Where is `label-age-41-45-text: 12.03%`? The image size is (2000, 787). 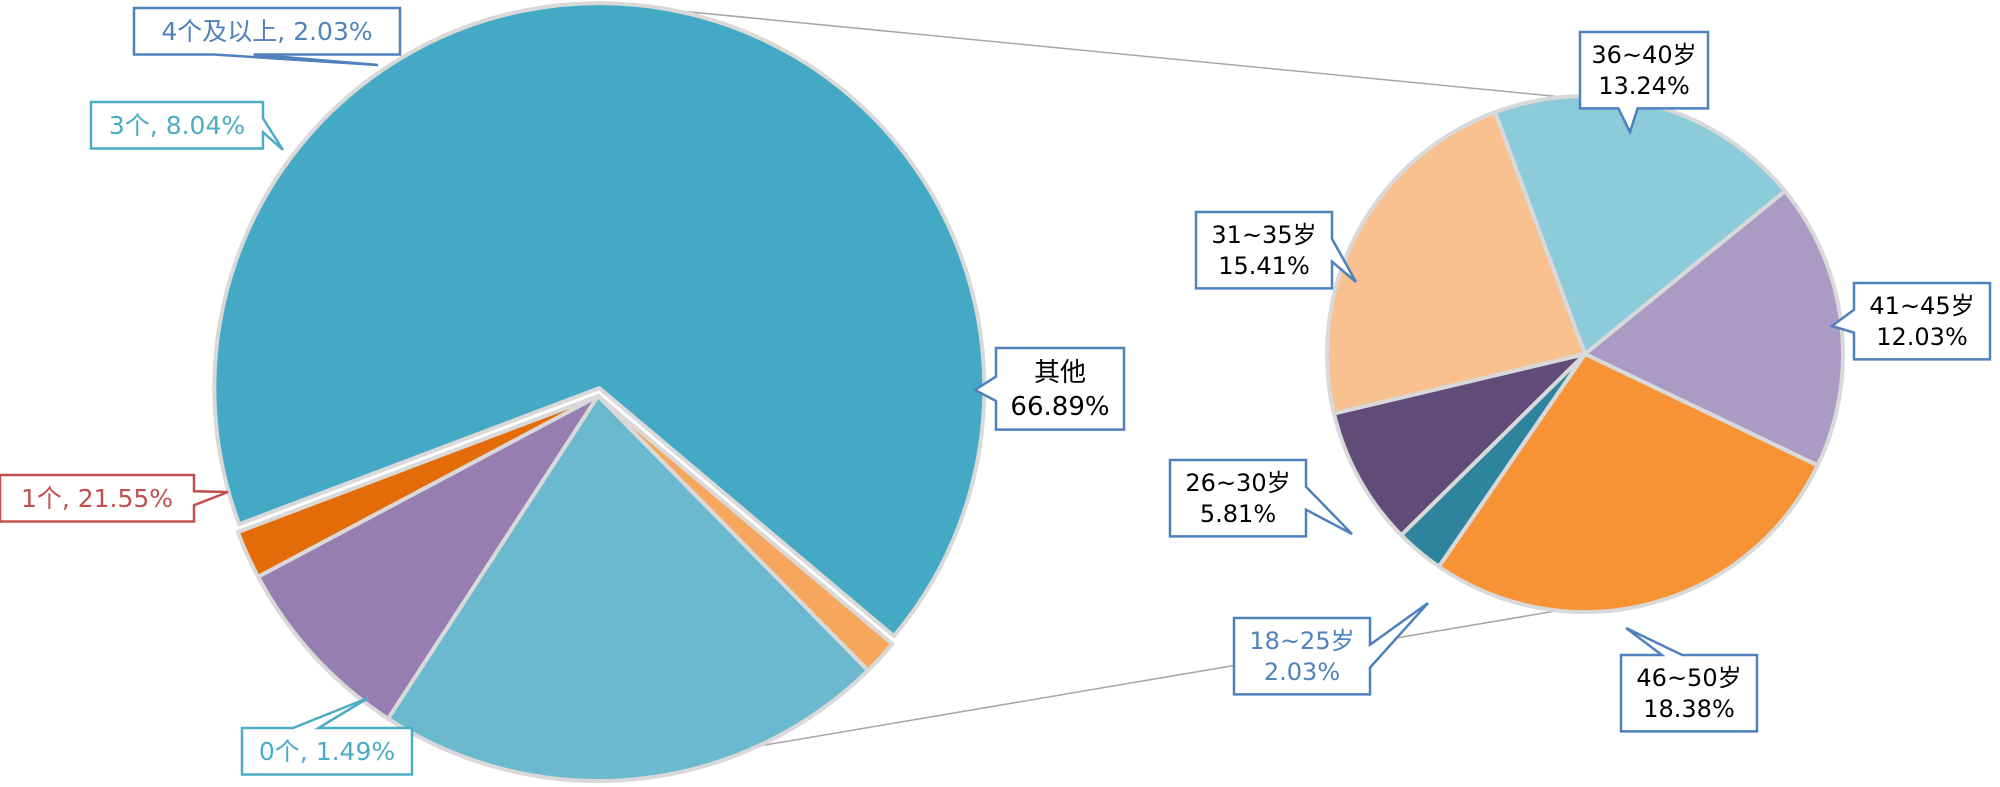 label-age-41-45-text: 12.03% is located at coordinates (1922, 337).